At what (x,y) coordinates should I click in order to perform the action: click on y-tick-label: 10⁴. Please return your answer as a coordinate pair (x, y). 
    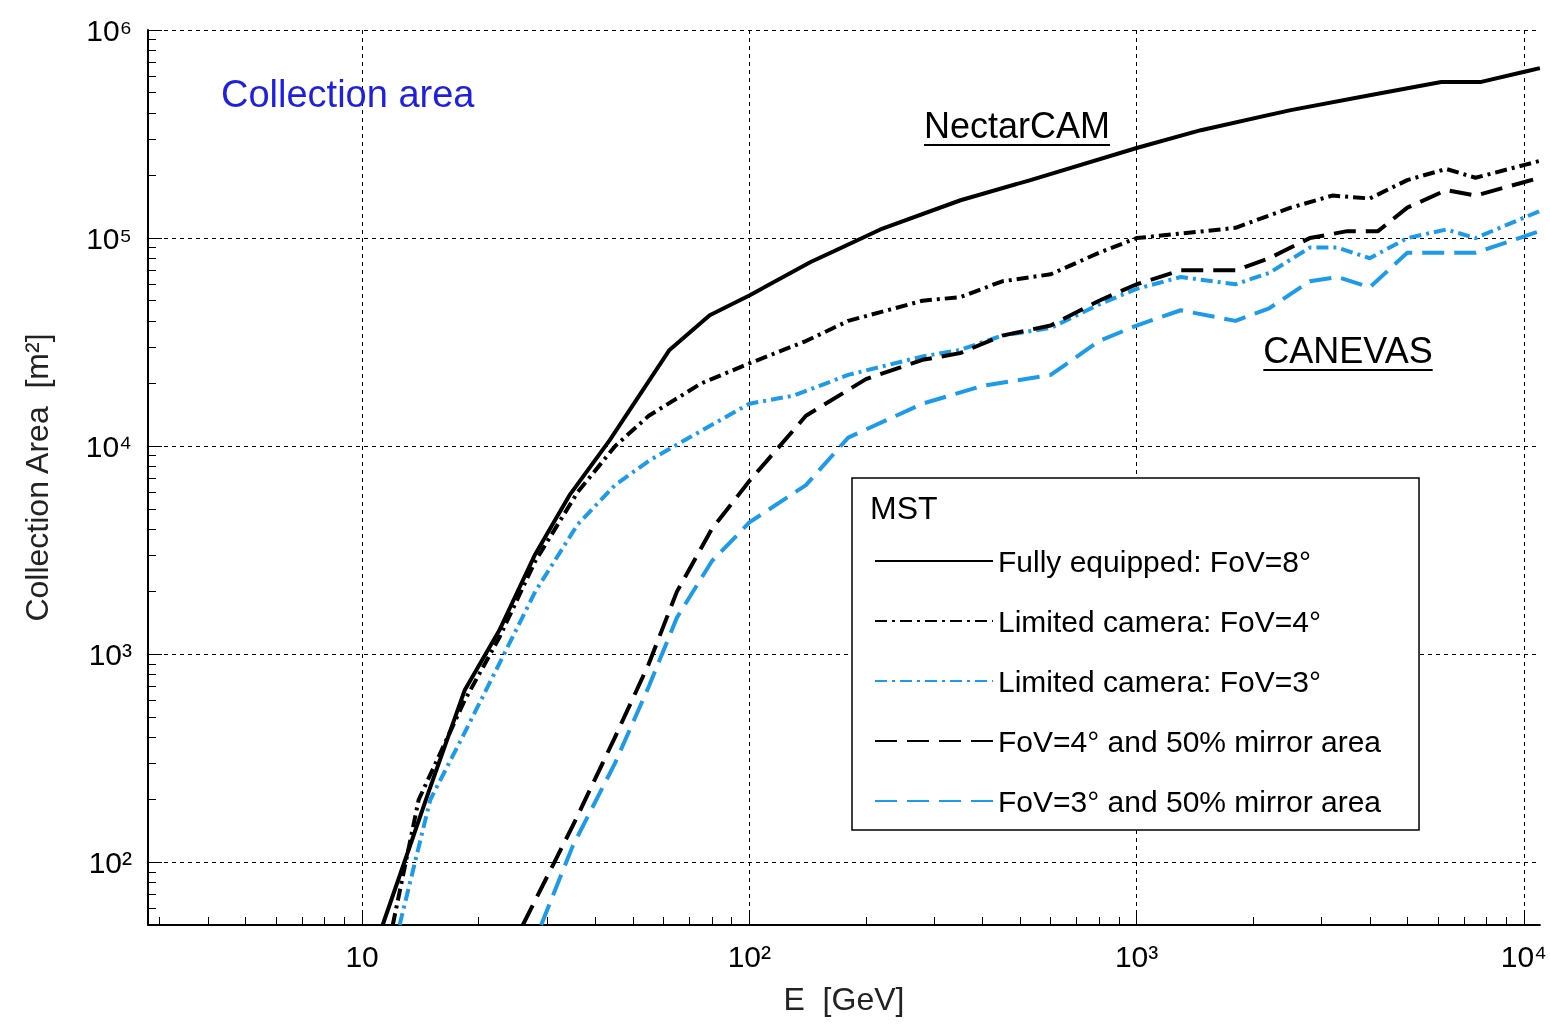
    Looking at the image, I should click on (108, 446).